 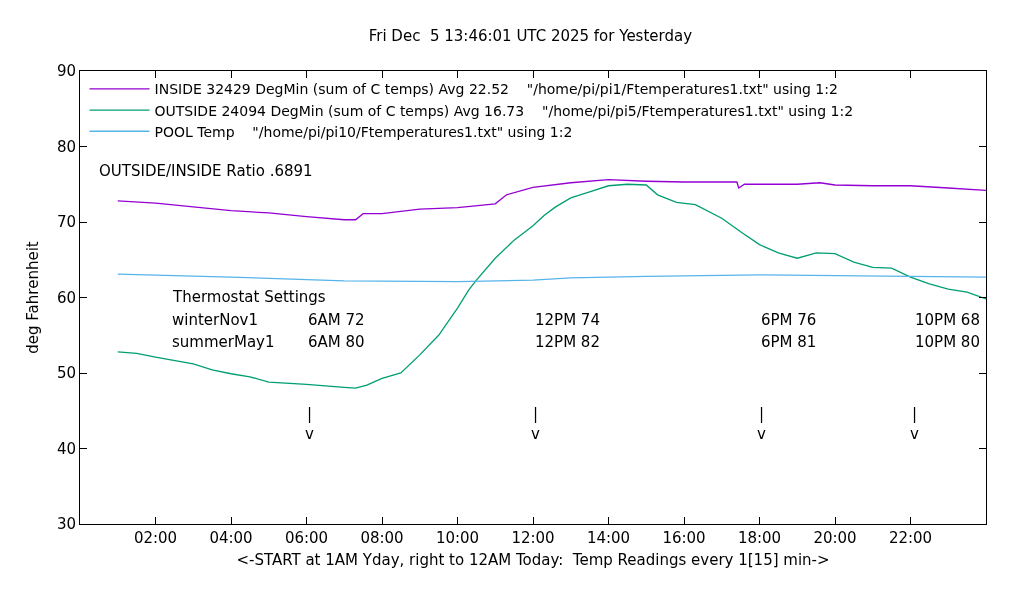 I want to click on x-tick-label: 12:00, so click(x=533, y=538).